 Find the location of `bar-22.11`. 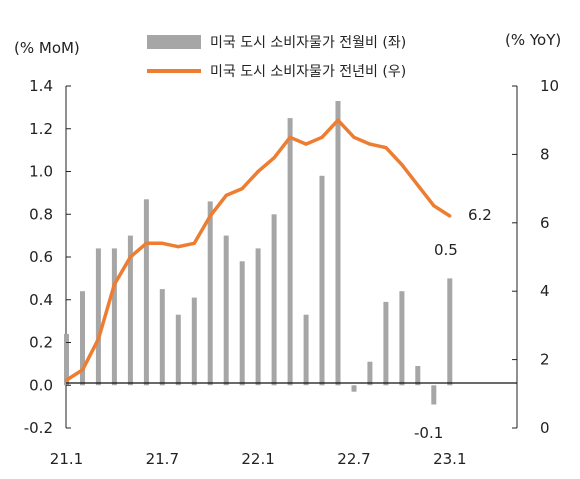

bar-22.11 is located at coordinates (418, 376).